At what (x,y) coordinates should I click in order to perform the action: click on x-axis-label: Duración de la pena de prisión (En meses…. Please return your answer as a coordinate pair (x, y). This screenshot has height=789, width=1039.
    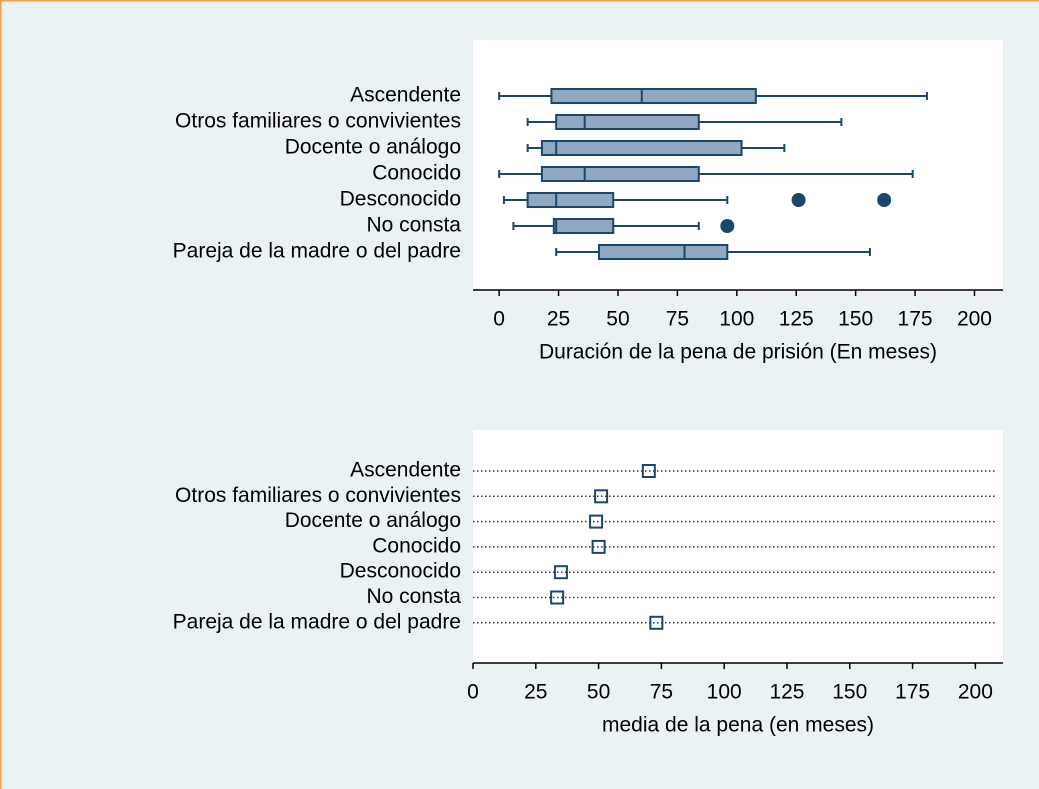
    Looking at the image, I should click on (738, 352).